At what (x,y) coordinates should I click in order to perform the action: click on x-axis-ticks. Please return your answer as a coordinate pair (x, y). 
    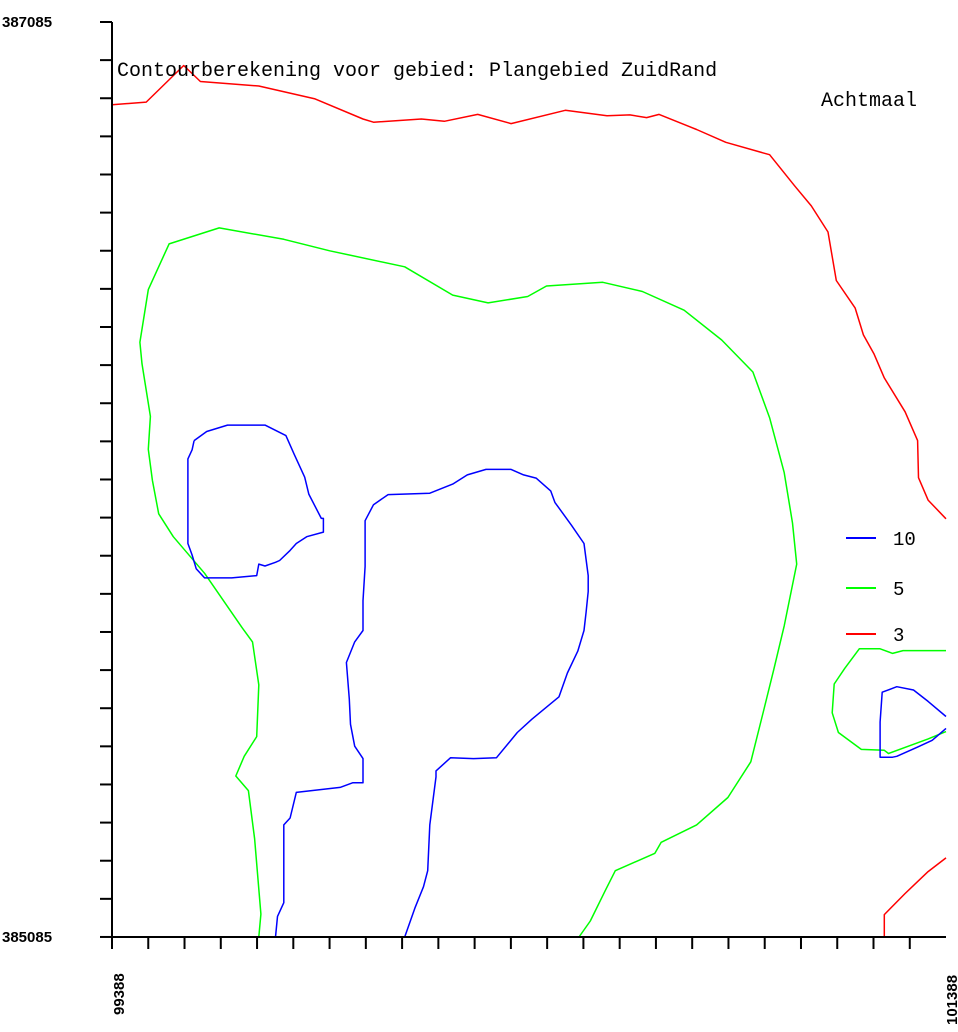
    Looking at the image, I should click on (511, 943).